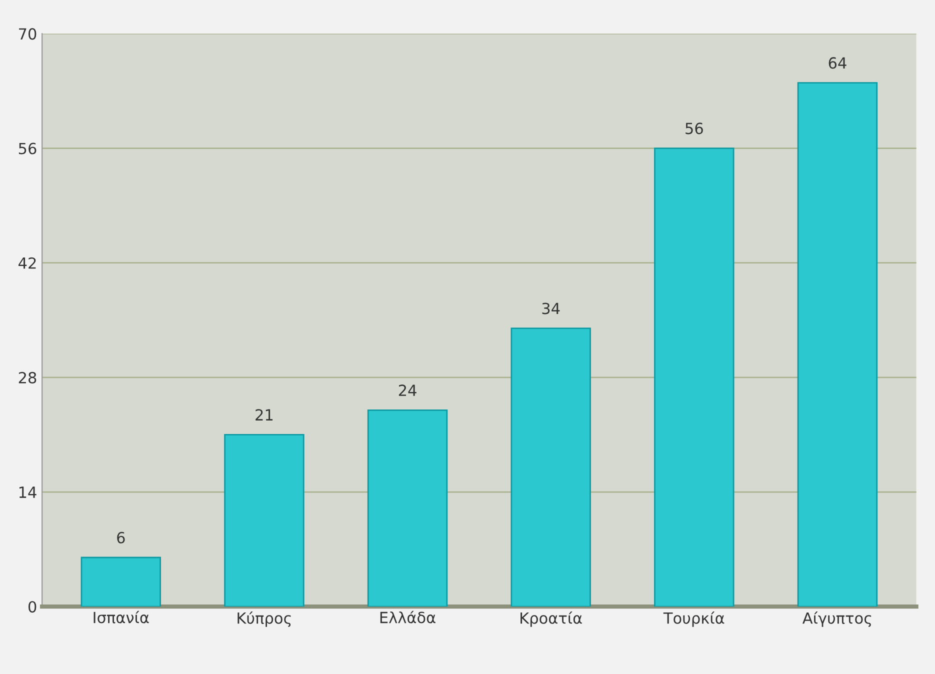 This screenshot has width=935, height=674. What do you see at coordinates (264, 414) in the screenshot?
I see `data-label: 21` at bounding box center [264, 414].